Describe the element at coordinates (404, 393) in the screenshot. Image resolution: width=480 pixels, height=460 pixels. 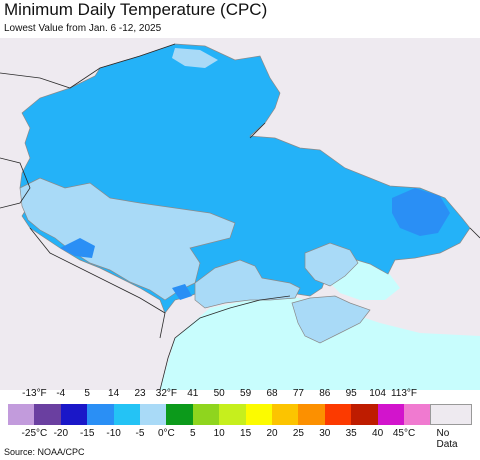
I see `legend-fahrenheit-label: 113°F` at that location.